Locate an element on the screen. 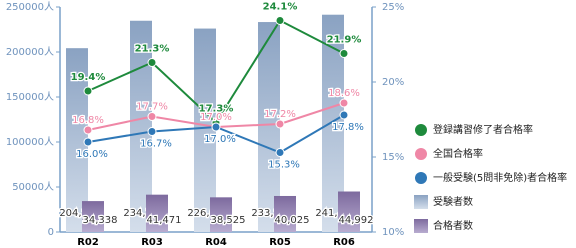  point-value-label: 18.6% is located at coordinates (344, 93).